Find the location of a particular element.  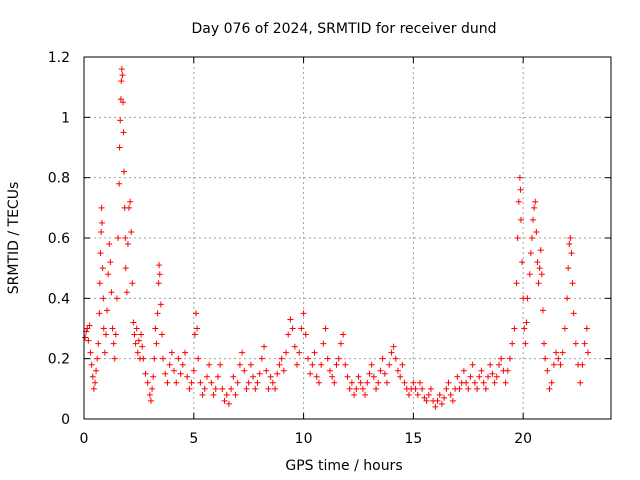

y-tick-label: 0.4 is located at coordinates (59, 299).